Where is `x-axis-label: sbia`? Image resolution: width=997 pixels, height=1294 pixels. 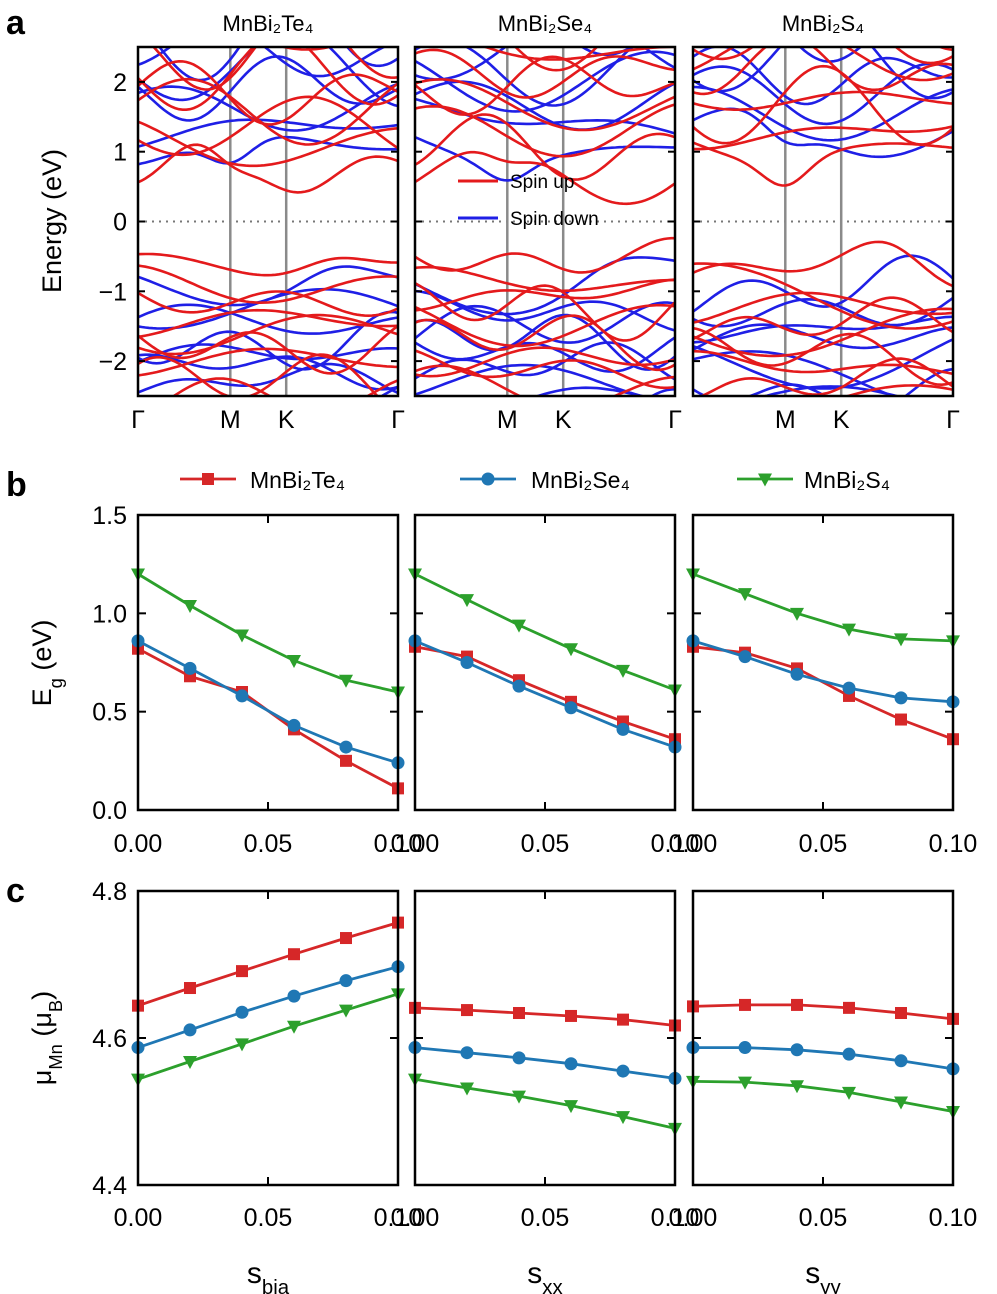
x-axis-label: sbia is located at coordinates (268, 1275).